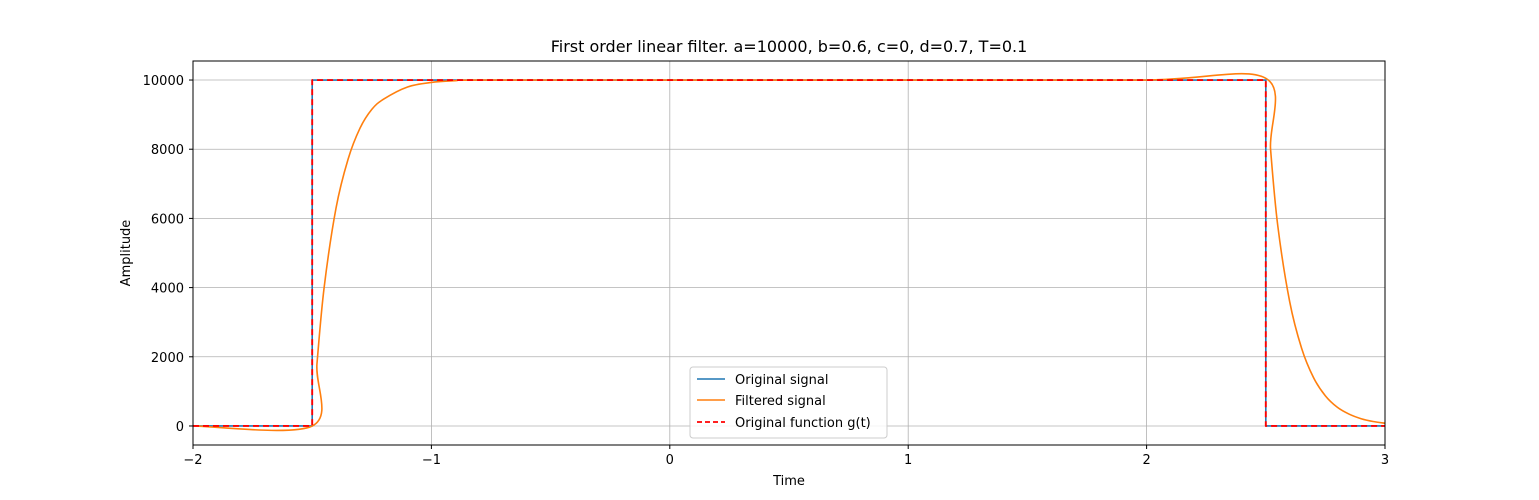 The height and width of the screenshot is (500, 1539). Describe the element at coordinates (167, 289) in the screenshot. I see `y-tick-label: 4000` at that location.